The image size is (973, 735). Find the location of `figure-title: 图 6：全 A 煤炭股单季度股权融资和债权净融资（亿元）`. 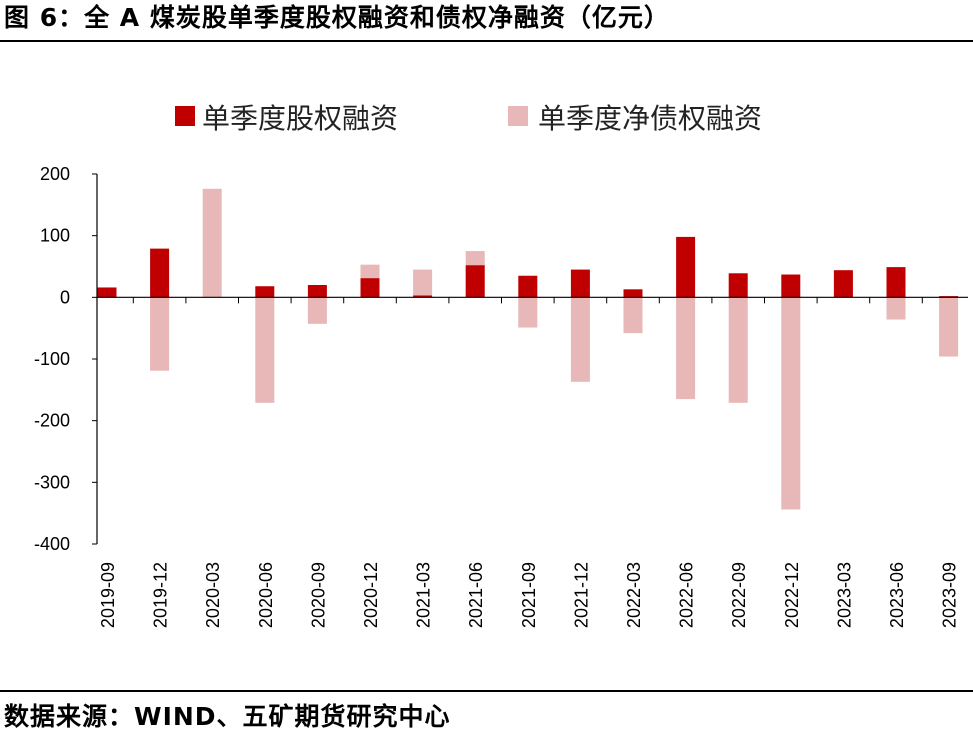

figure-title: 图 6：全 A 煤炭股单季度股权融资和债权净融资（亿元） is located at coordinates (337, 17).